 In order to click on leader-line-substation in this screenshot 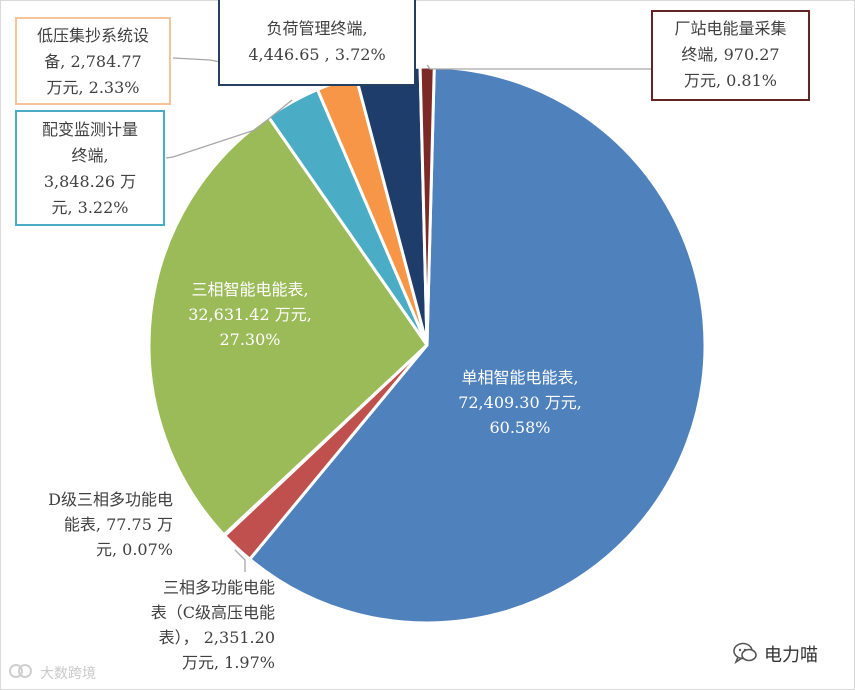, I will do `click(538, 67)`.